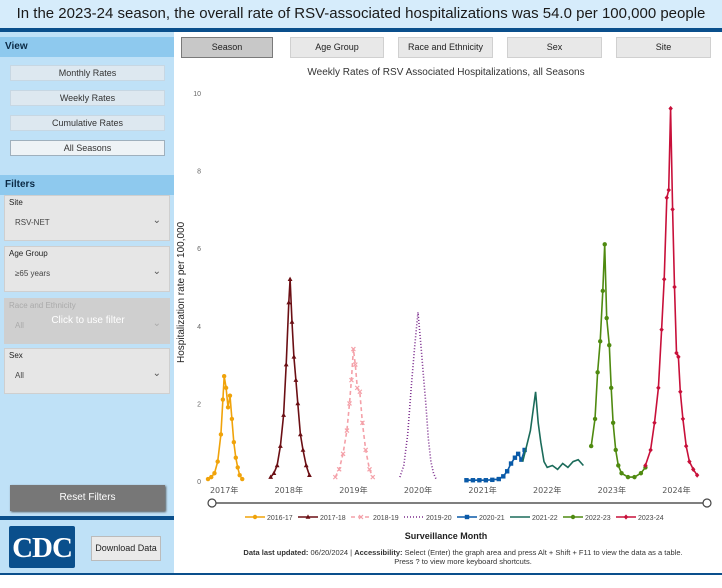 This screenshot has width=722, height=588. I want to click on x-tick-label: 2021年, so click(482, 490).